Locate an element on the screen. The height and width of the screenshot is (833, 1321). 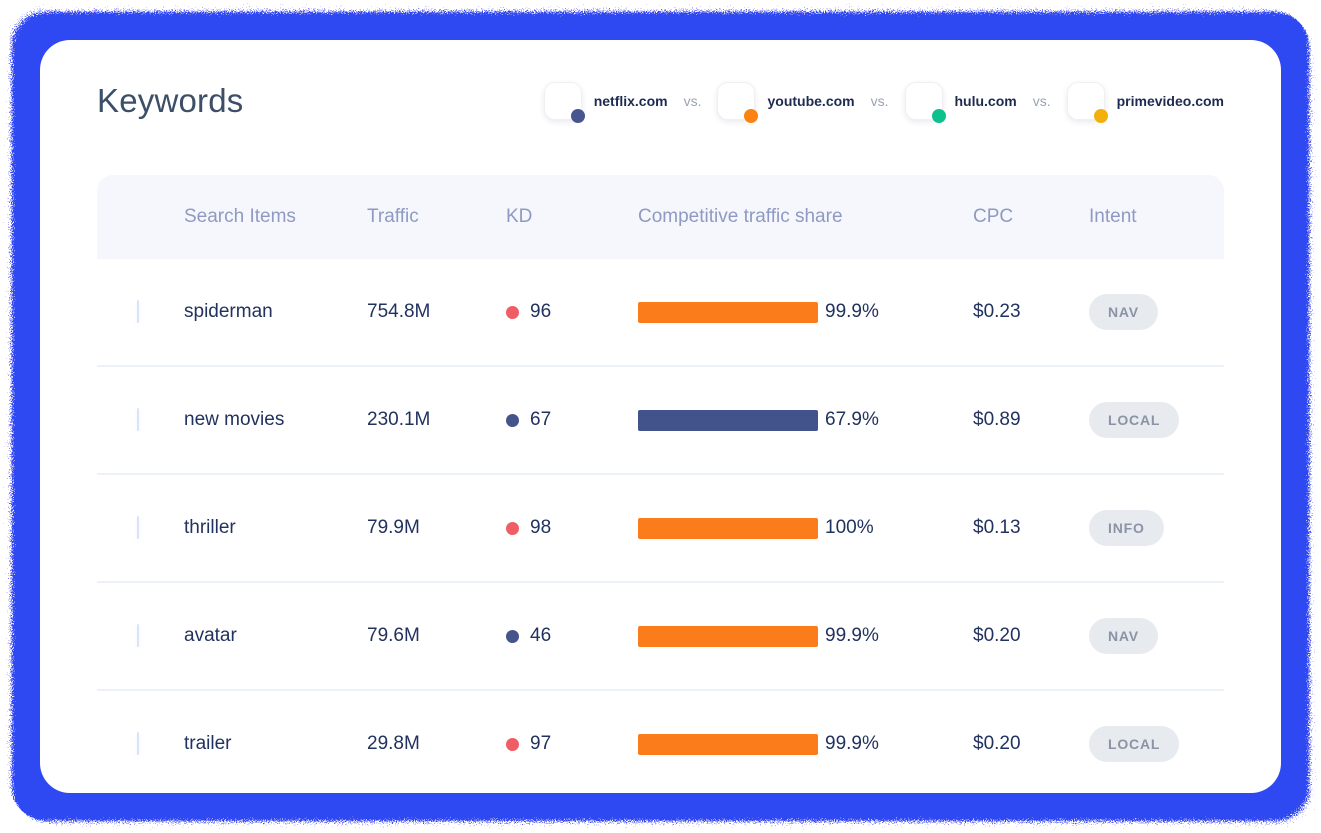
traffic-cell: 230.1M is located at coordinates (399, 419).